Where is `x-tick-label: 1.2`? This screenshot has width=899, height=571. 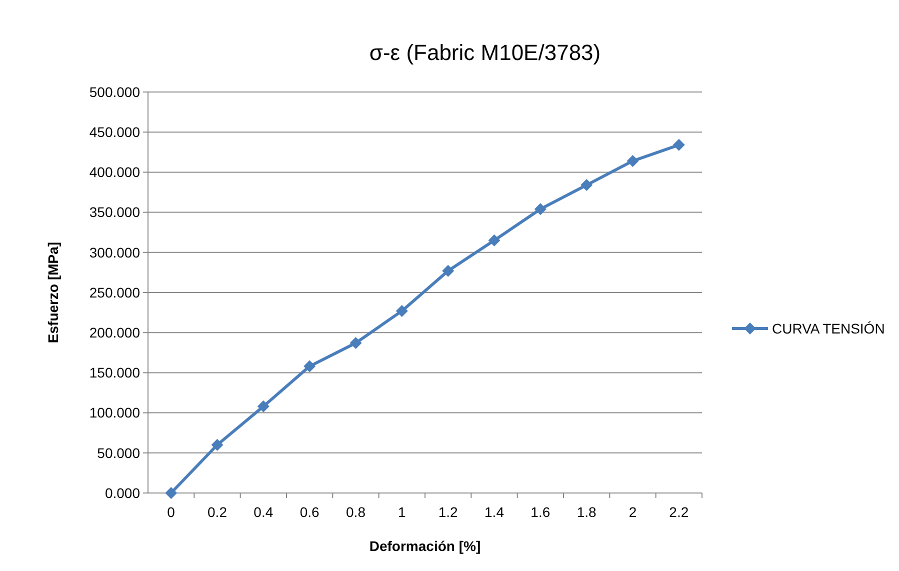 x-tick-label: 1.2 is located at coordinates (448, 512).